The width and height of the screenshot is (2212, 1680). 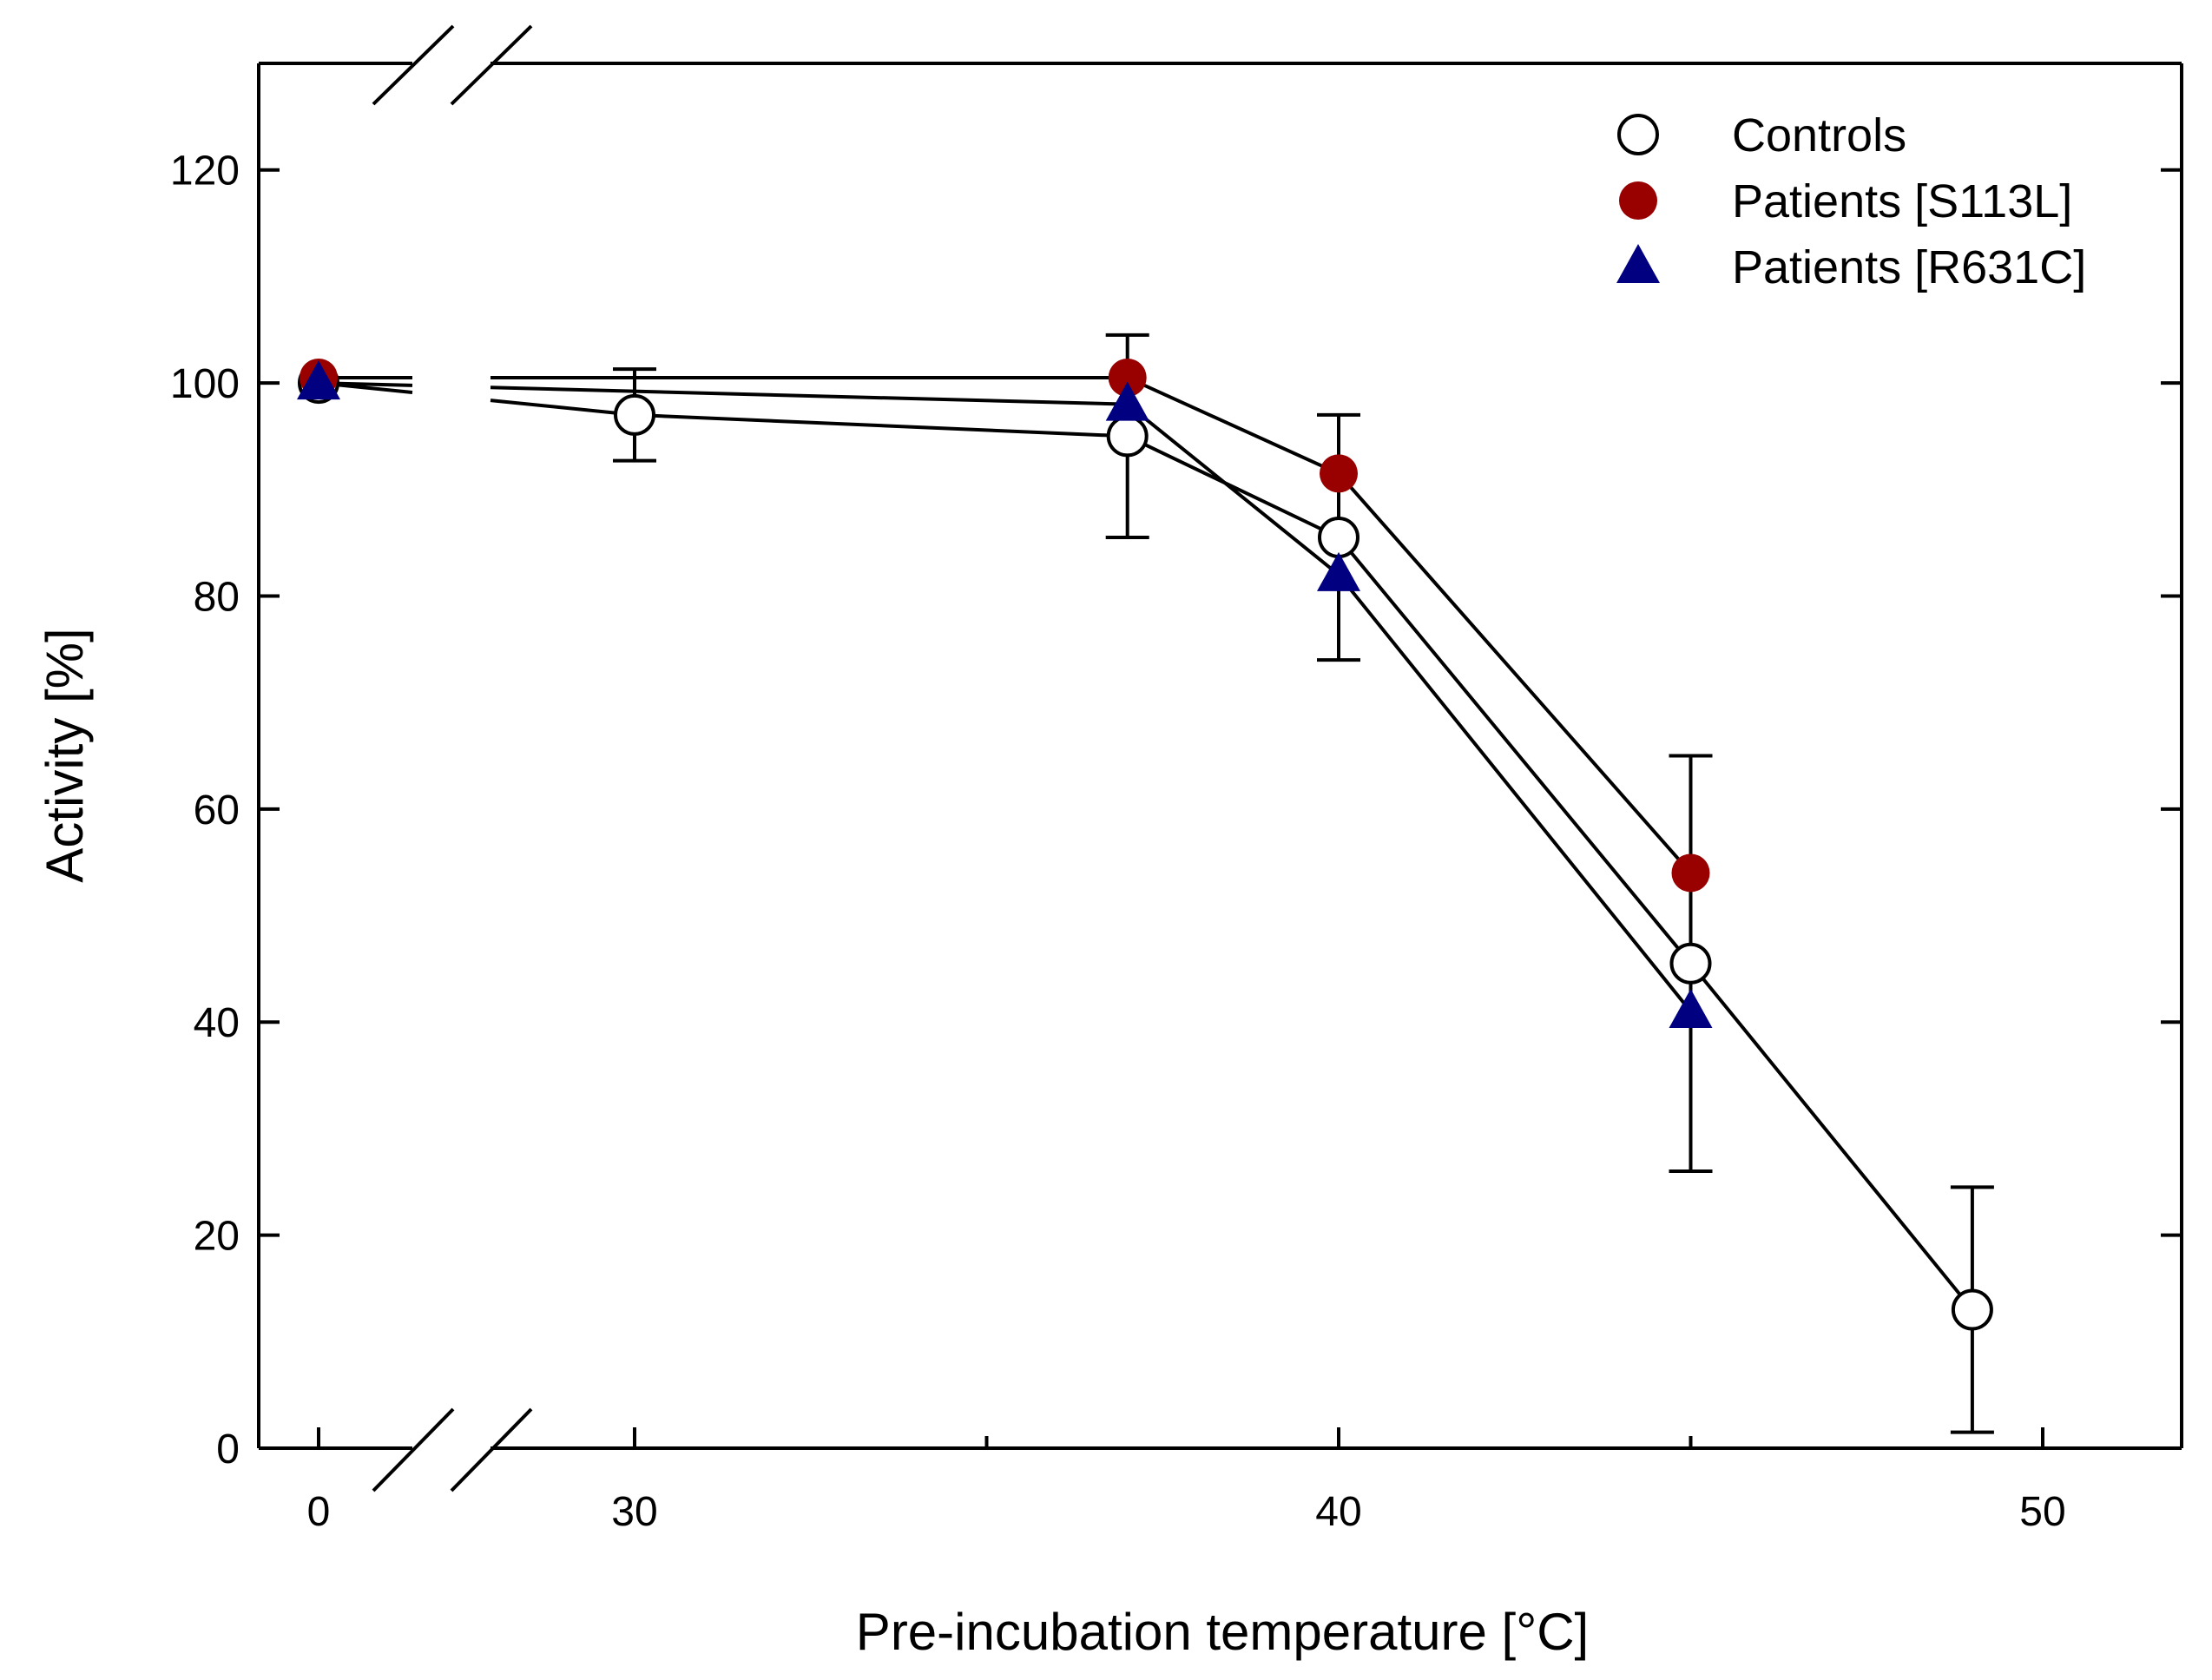 What do you see at coordinates (205, 384) in the screenshot?
I see `y-tick-label: 100` at bounding box center [205, 384].